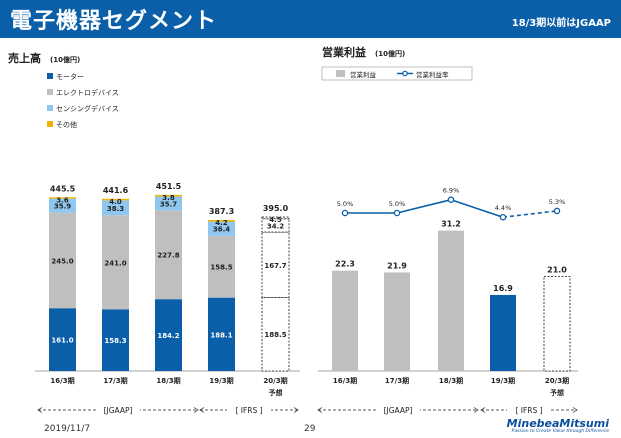 The image size is (621, 438). What do you see at coordinates (87, 108) in the screenshot?
I see `legend-label-2: センシングデバイス` at bounding box center [87, 108].